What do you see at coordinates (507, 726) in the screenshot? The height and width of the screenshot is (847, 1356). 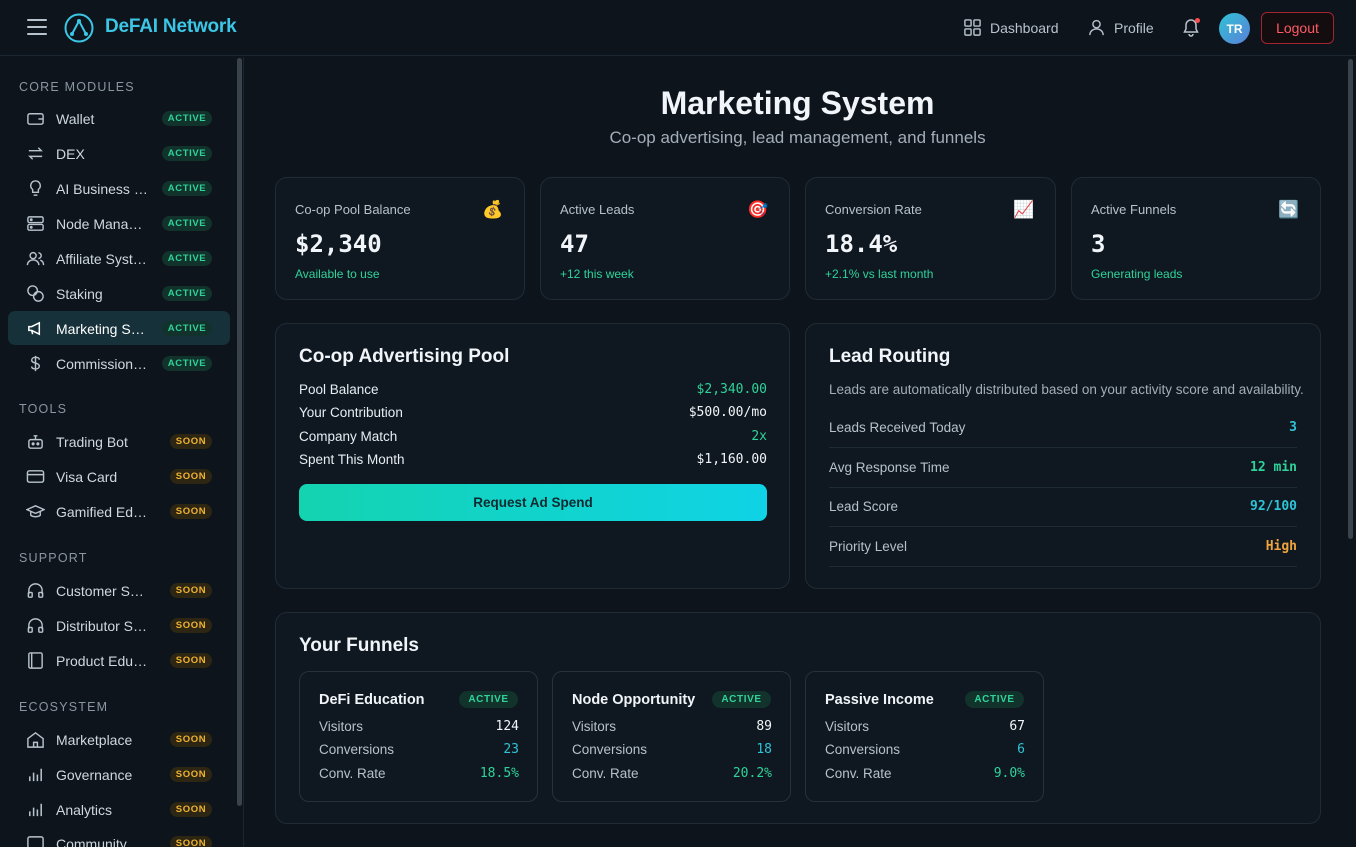 I see `row-value: 124` at bounding box center [507, 726].